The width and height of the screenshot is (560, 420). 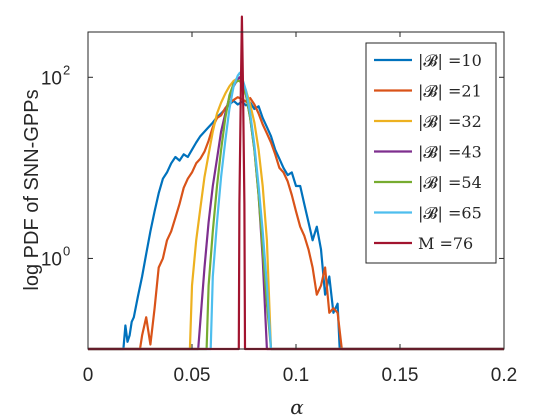 What do you see at coordinates (66, 69) in the screenshot?
I see `y-tick-exponent: 2` at bounding box center [66, 69].